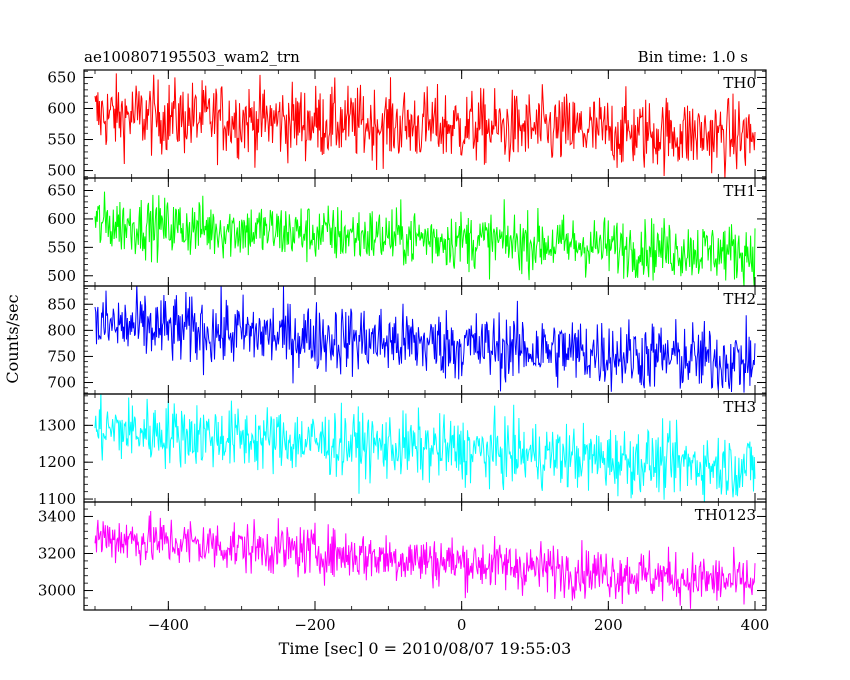 Image resolution: width=850 pixels, height=680 pixels. I want to click on y-tick-label: 1100, so click(57, 499).